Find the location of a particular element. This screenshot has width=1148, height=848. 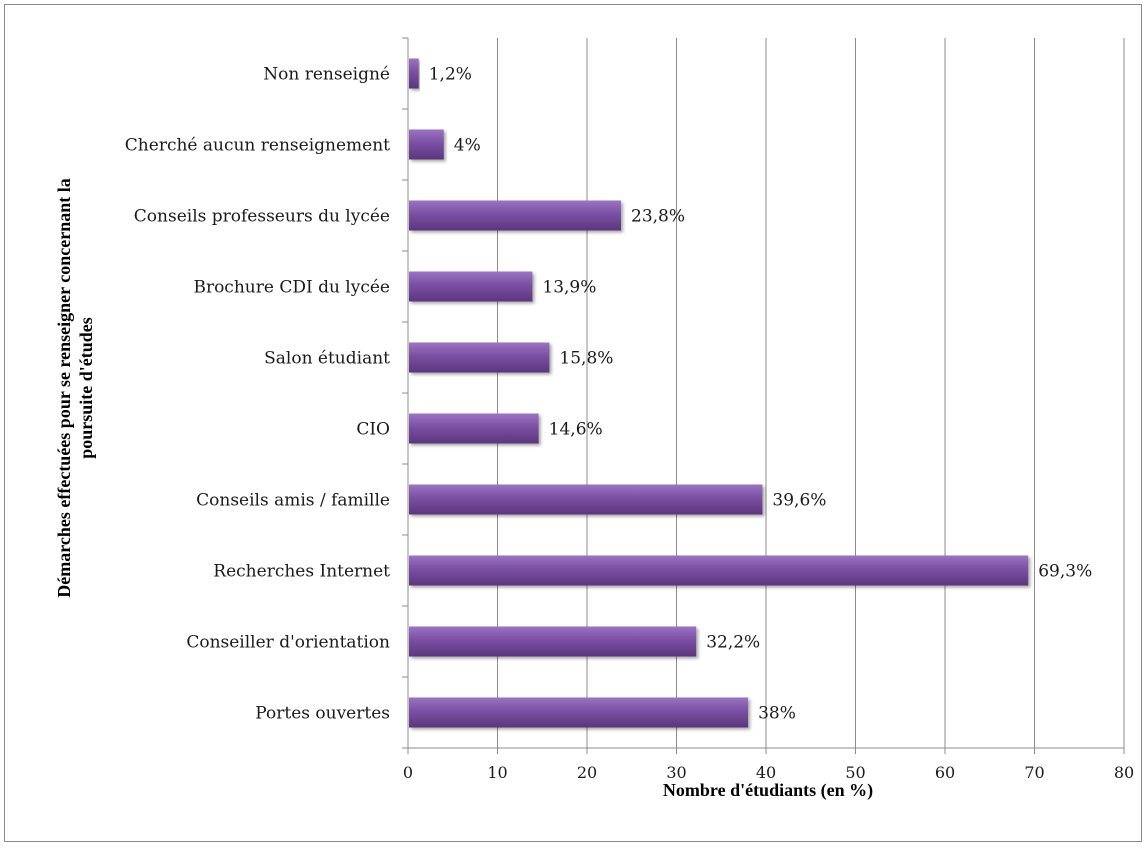

data-label: 39,6% is located at coordinates (799, 501).